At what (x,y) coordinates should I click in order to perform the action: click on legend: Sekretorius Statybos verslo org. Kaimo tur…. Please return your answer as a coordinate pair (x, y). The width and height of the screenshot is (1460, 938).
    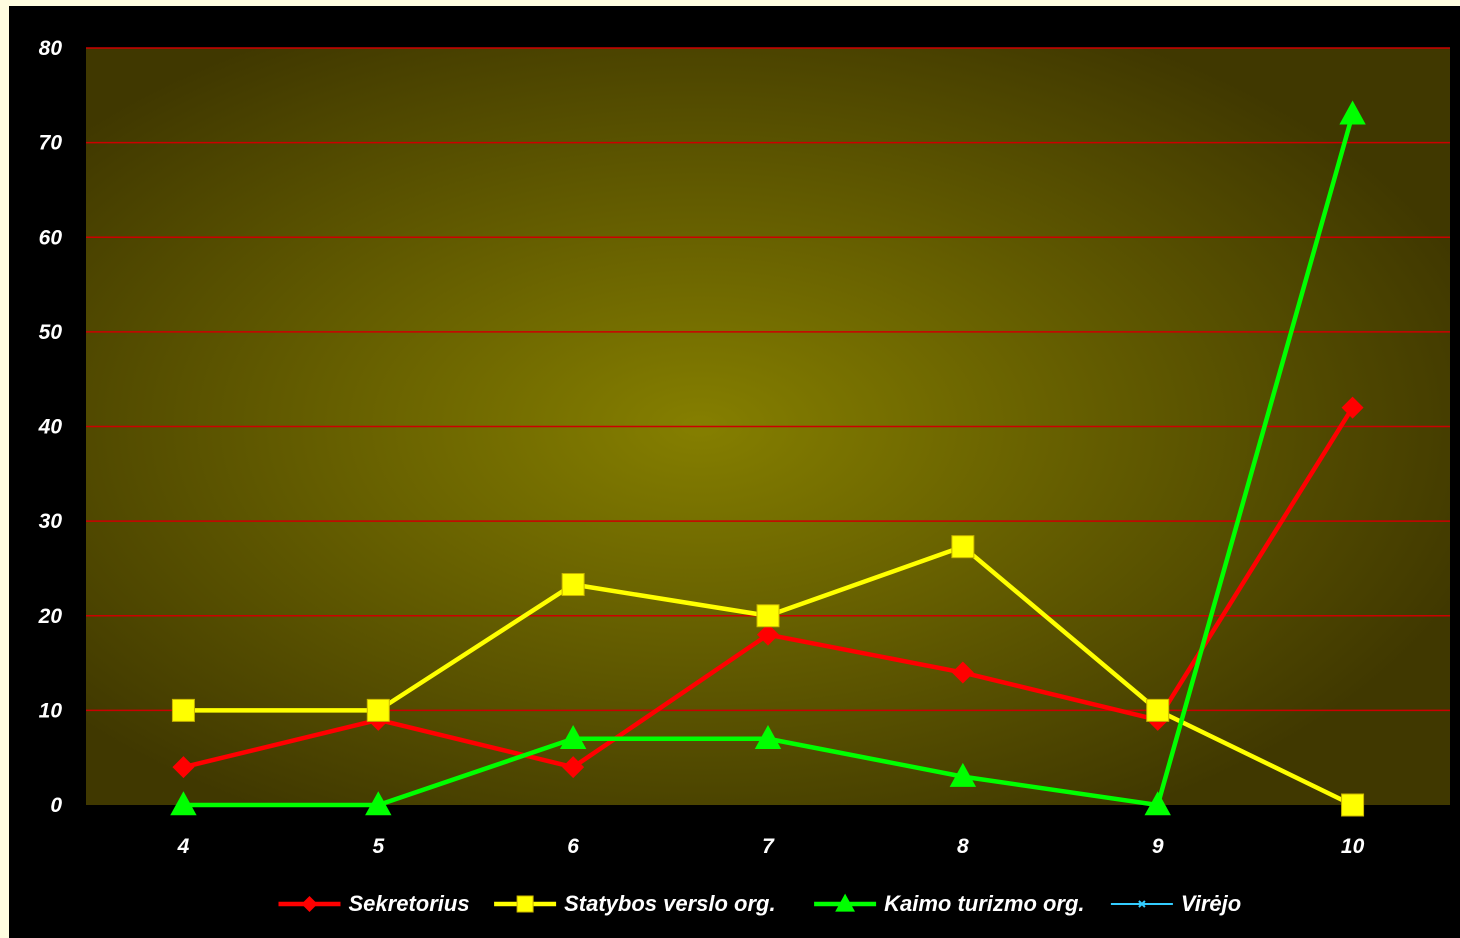
    Looking at the image, I should click on (759, 903).